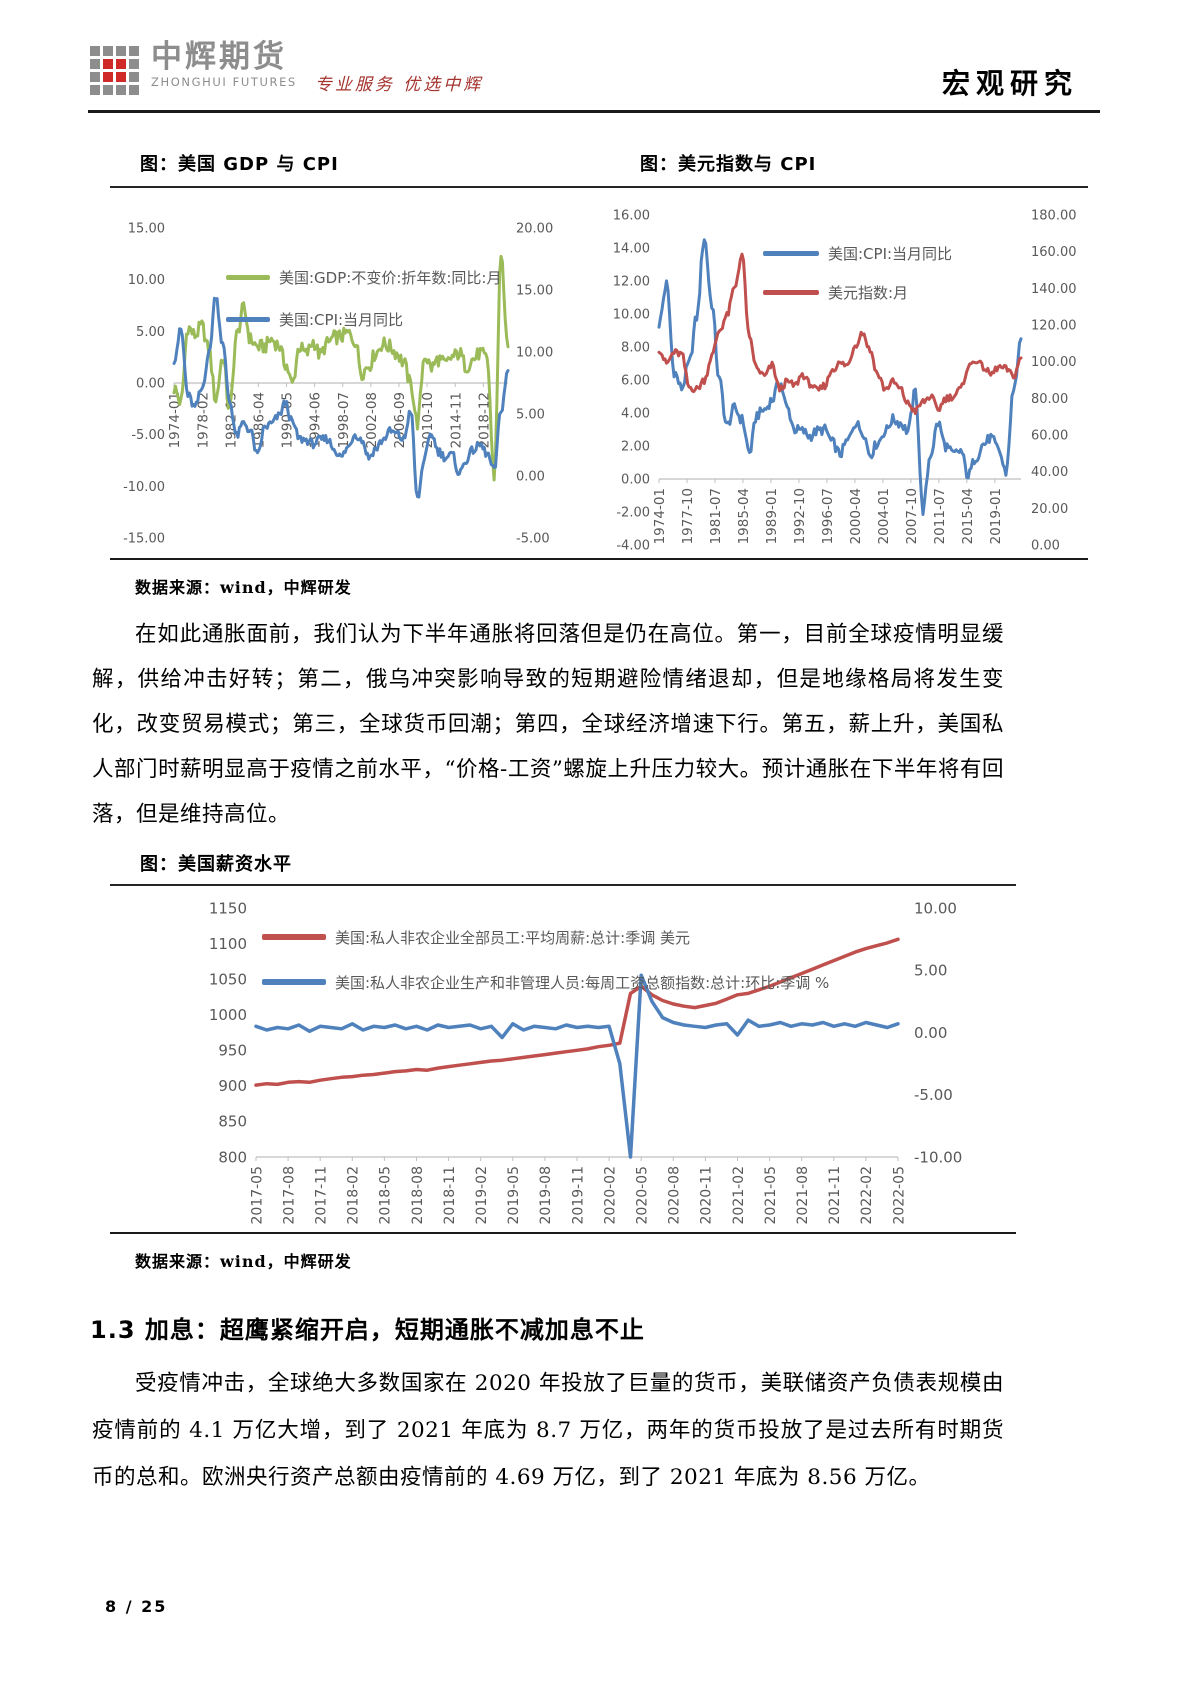 The height and width of the screenshot is (1683, 1190). Describe the element at coordinates (148, 435) in the screenshot. I see `svg-text: -5.00` at that location.